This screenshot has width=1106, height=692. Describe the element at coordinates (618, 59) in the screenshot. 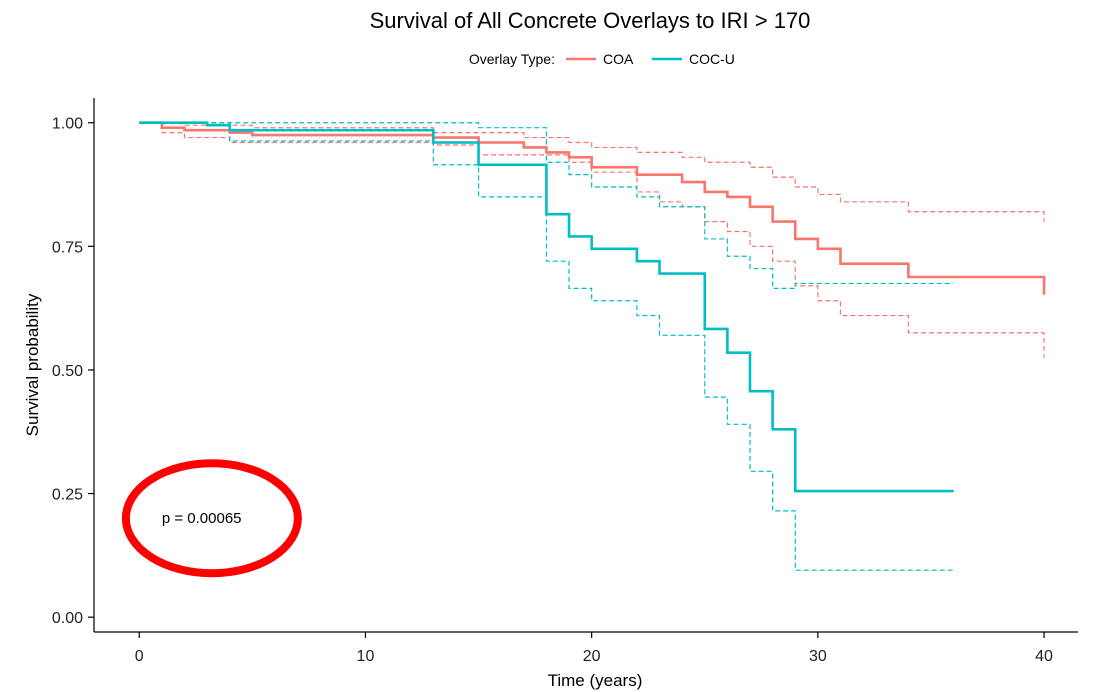

I see `legend-label-coa: COA` at that location.